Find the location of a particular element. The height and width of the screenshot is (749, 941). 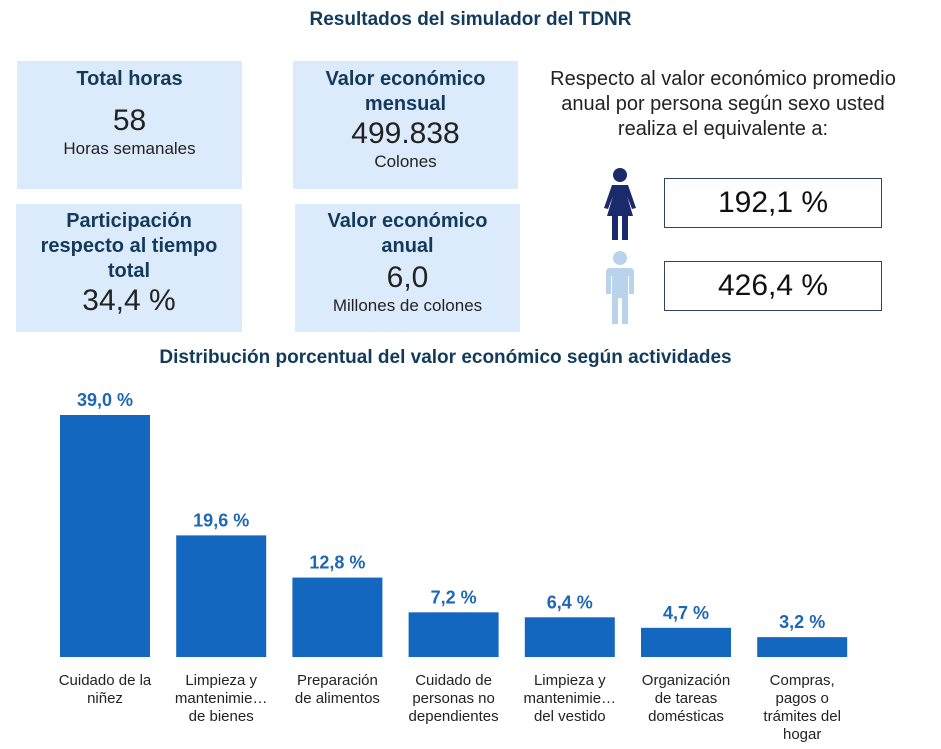

card-heading: Participación respecto al tiempo total is located at coordinates (129, 246).